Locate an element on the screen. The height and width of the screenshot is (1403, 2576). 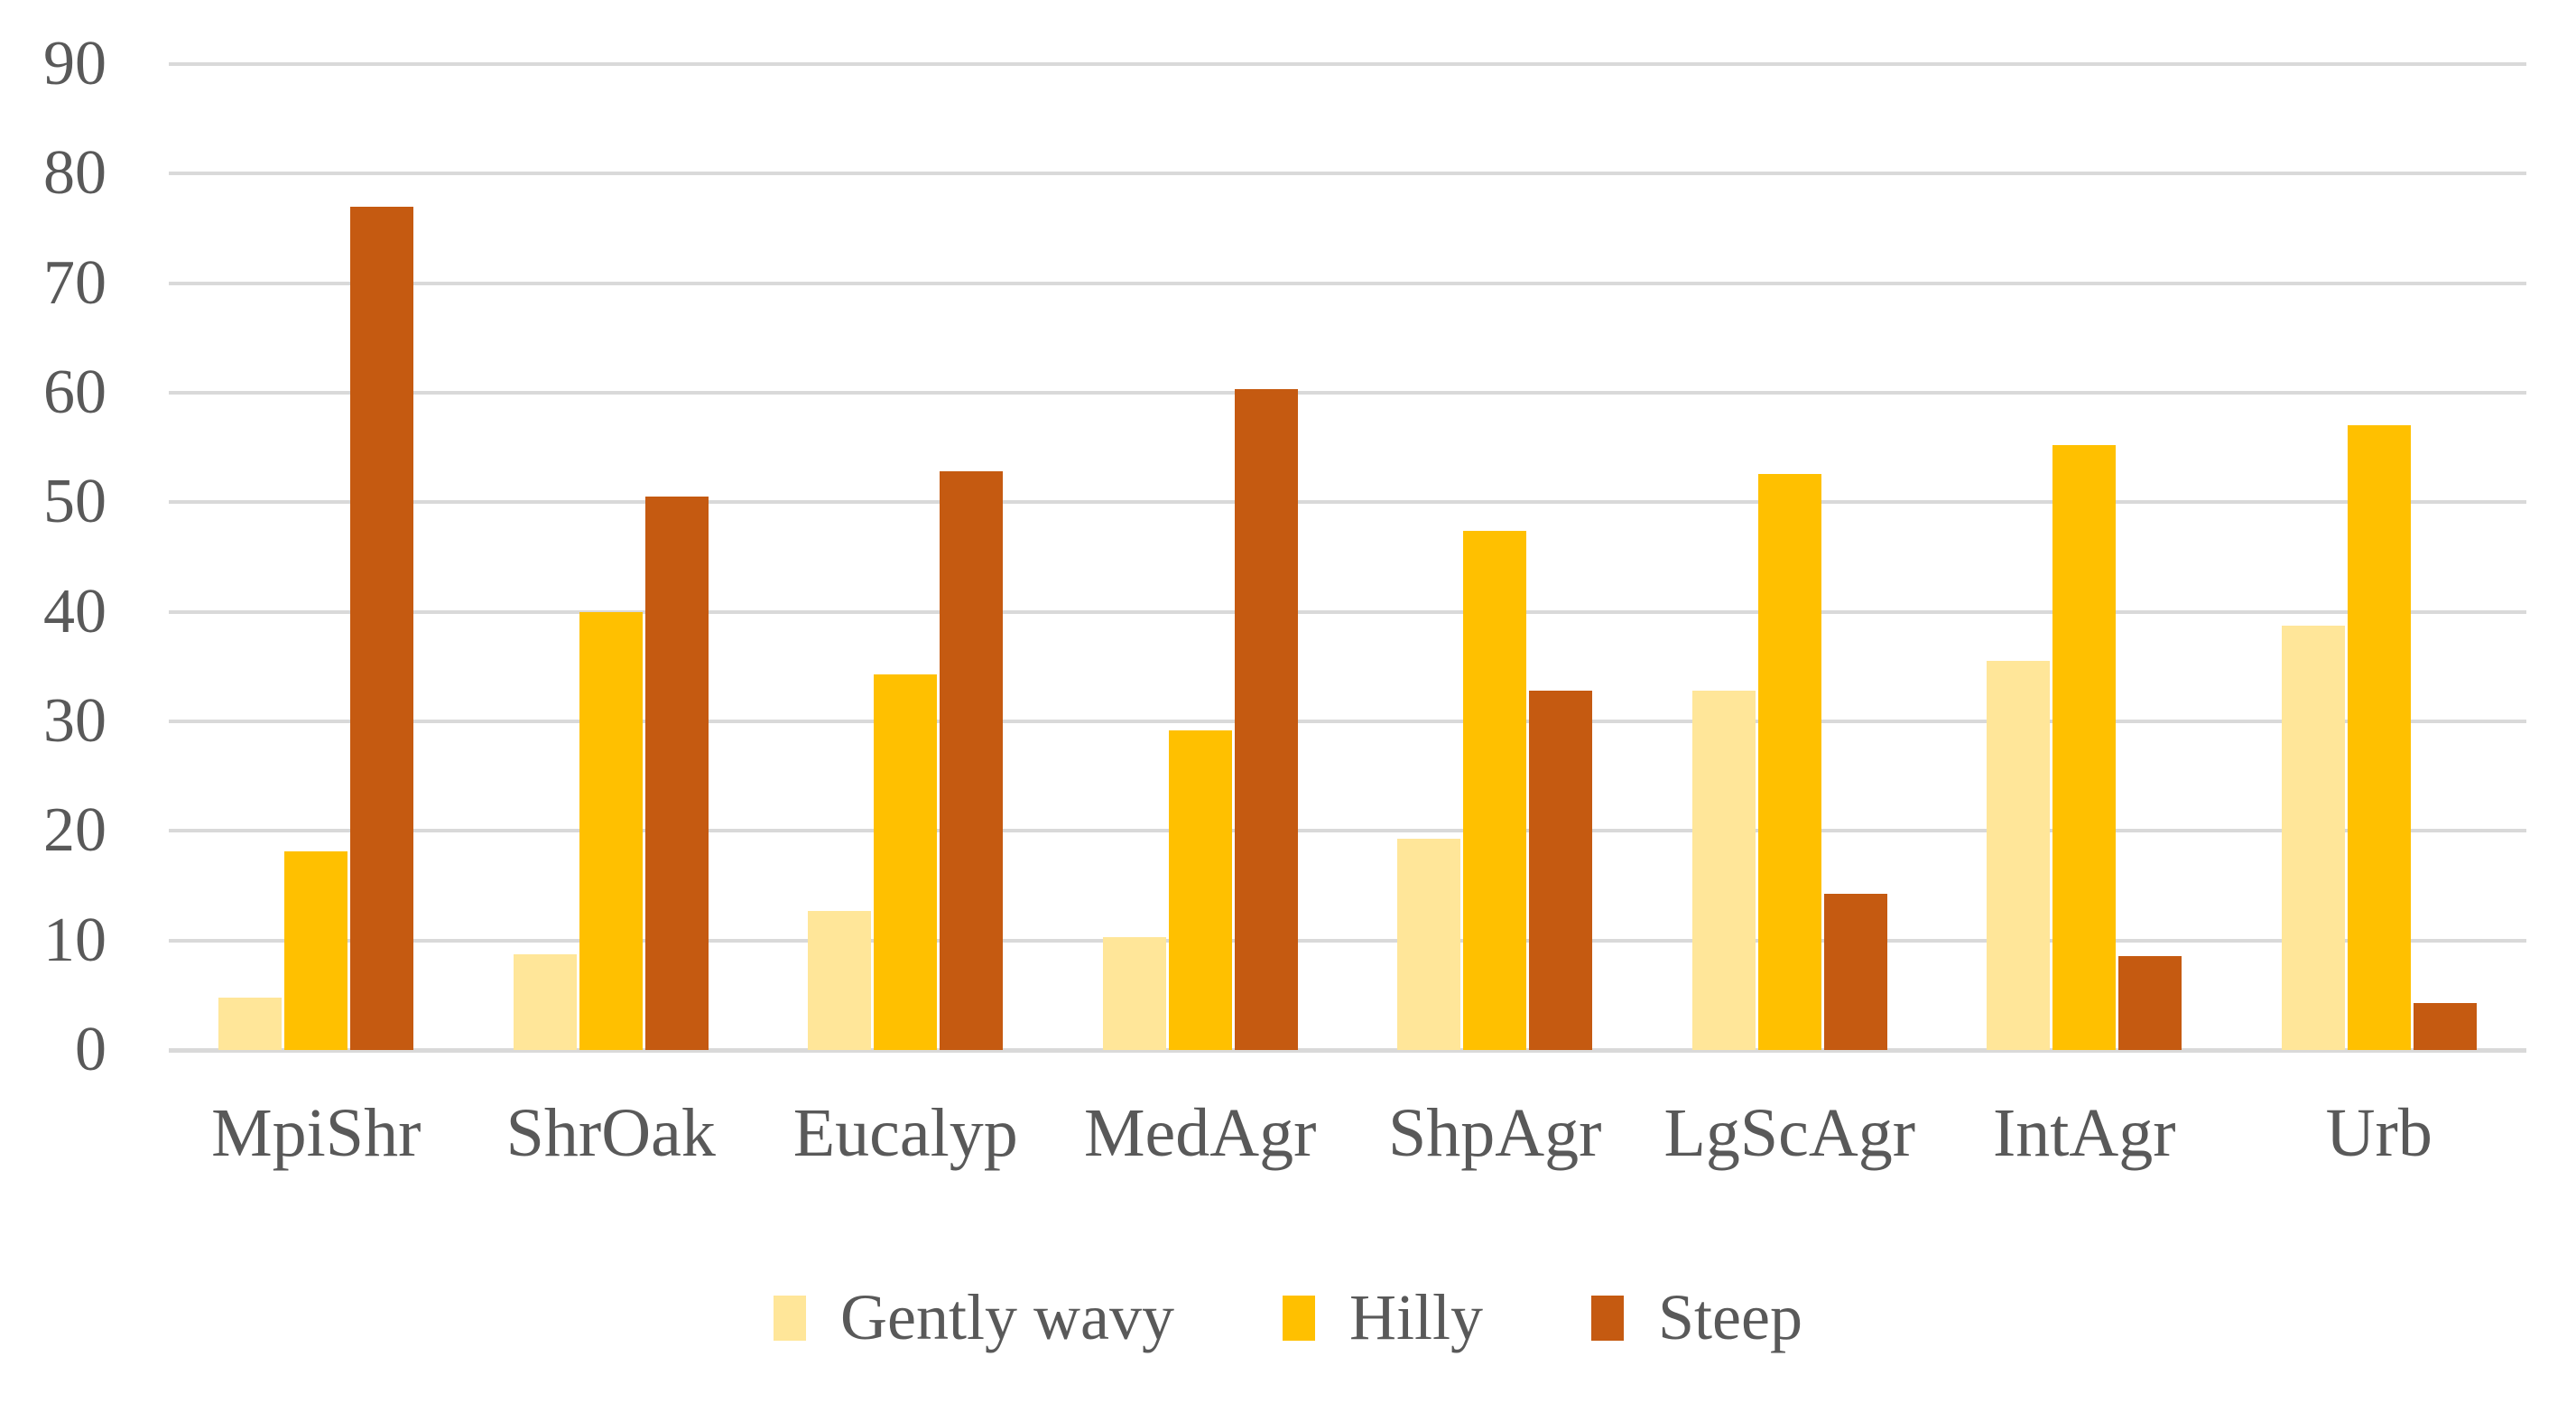
legend-item-steep: Steep is located at coordinates (1696, 1318).